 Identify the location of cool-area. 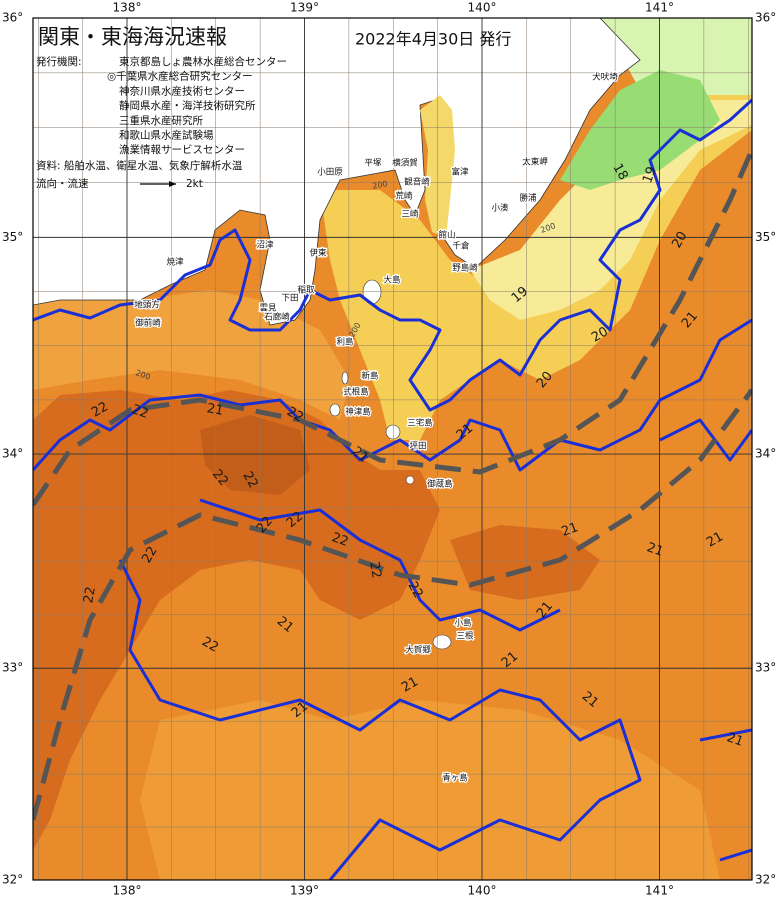
(430, 790).